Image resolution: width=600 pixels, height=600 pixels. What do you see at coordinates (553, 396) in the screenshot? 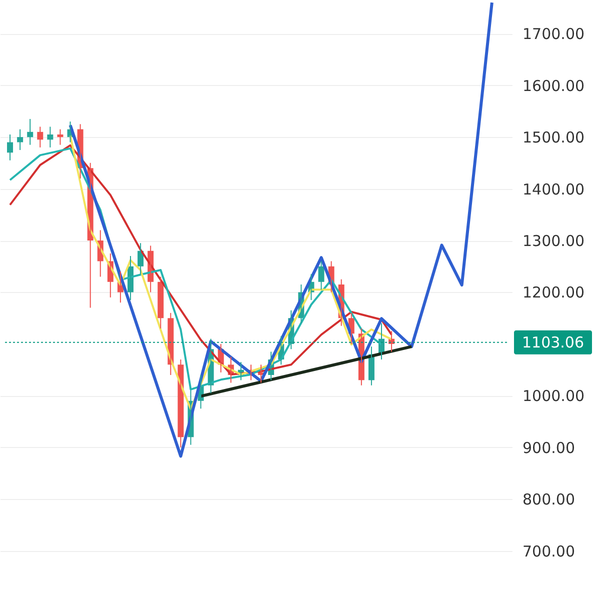
I see `y-tick-label: 1000.00` at bounding box center [553, 396].